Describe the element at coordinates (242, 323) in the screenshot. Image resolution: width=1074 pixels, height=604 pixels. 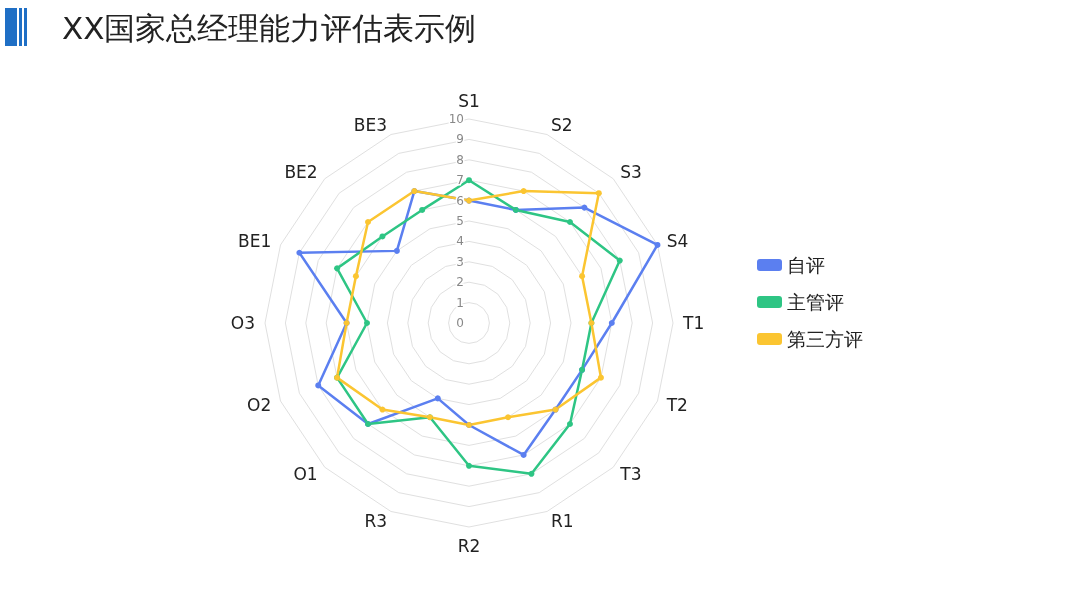
I see `spoke-label: O3` at that location.